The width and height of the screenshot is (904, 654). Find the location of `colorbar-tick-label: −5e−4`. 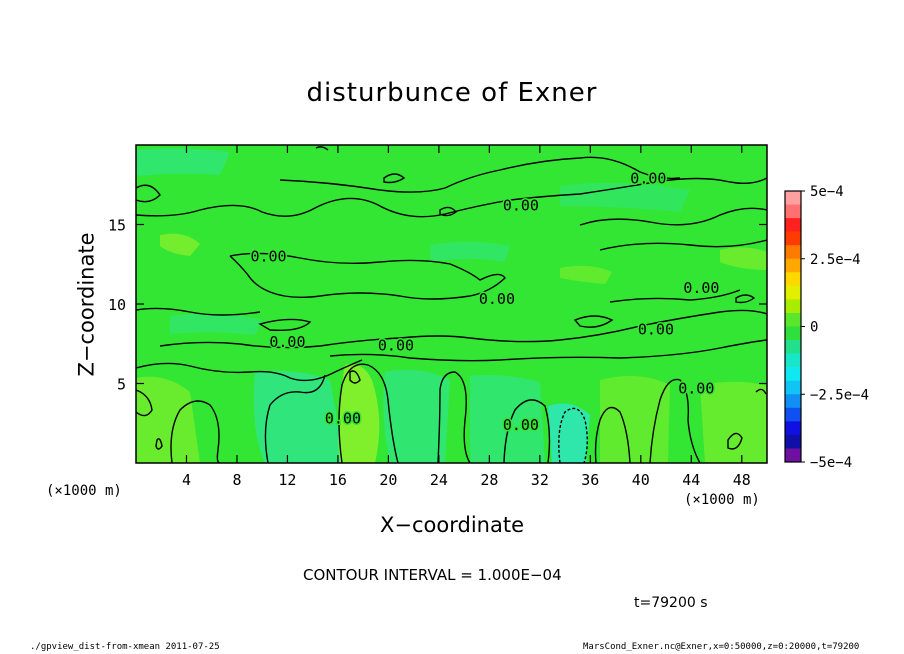

colorbar-tick-label: −5e−4 is located at coordinates (831, 463).